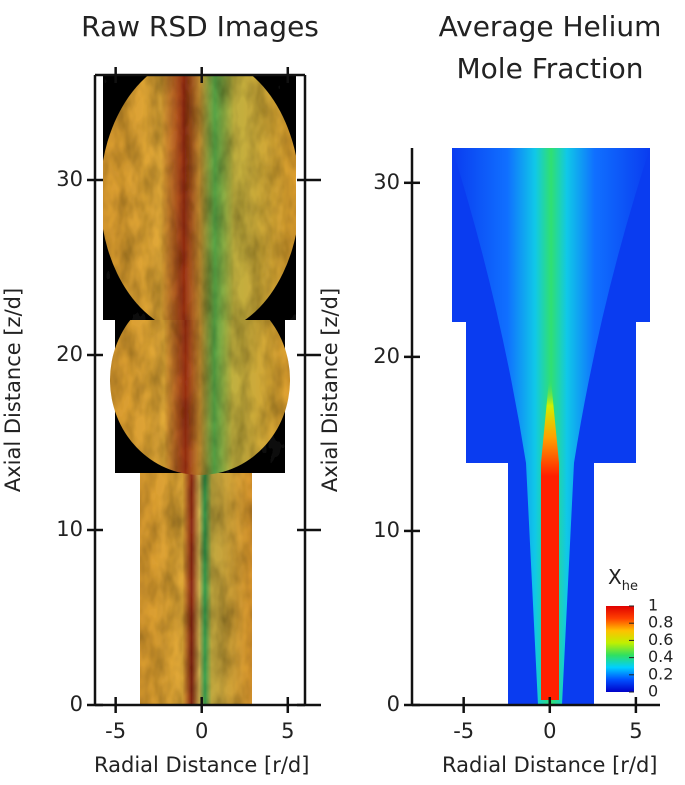  I want to click on colorbar-tick-label: 0.2, so click(660, 673).